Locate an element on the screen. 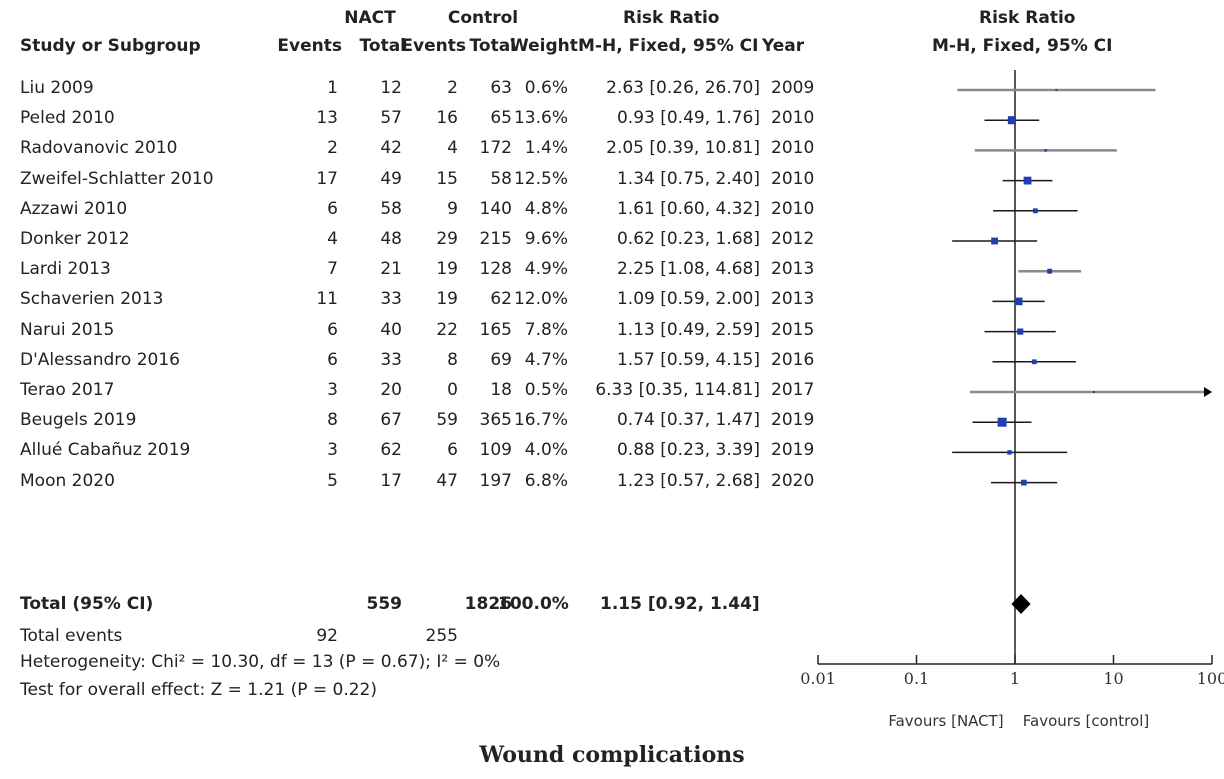  ci-text: 6.33 [0.35, 114.81] is located at coordinates (677, 390).